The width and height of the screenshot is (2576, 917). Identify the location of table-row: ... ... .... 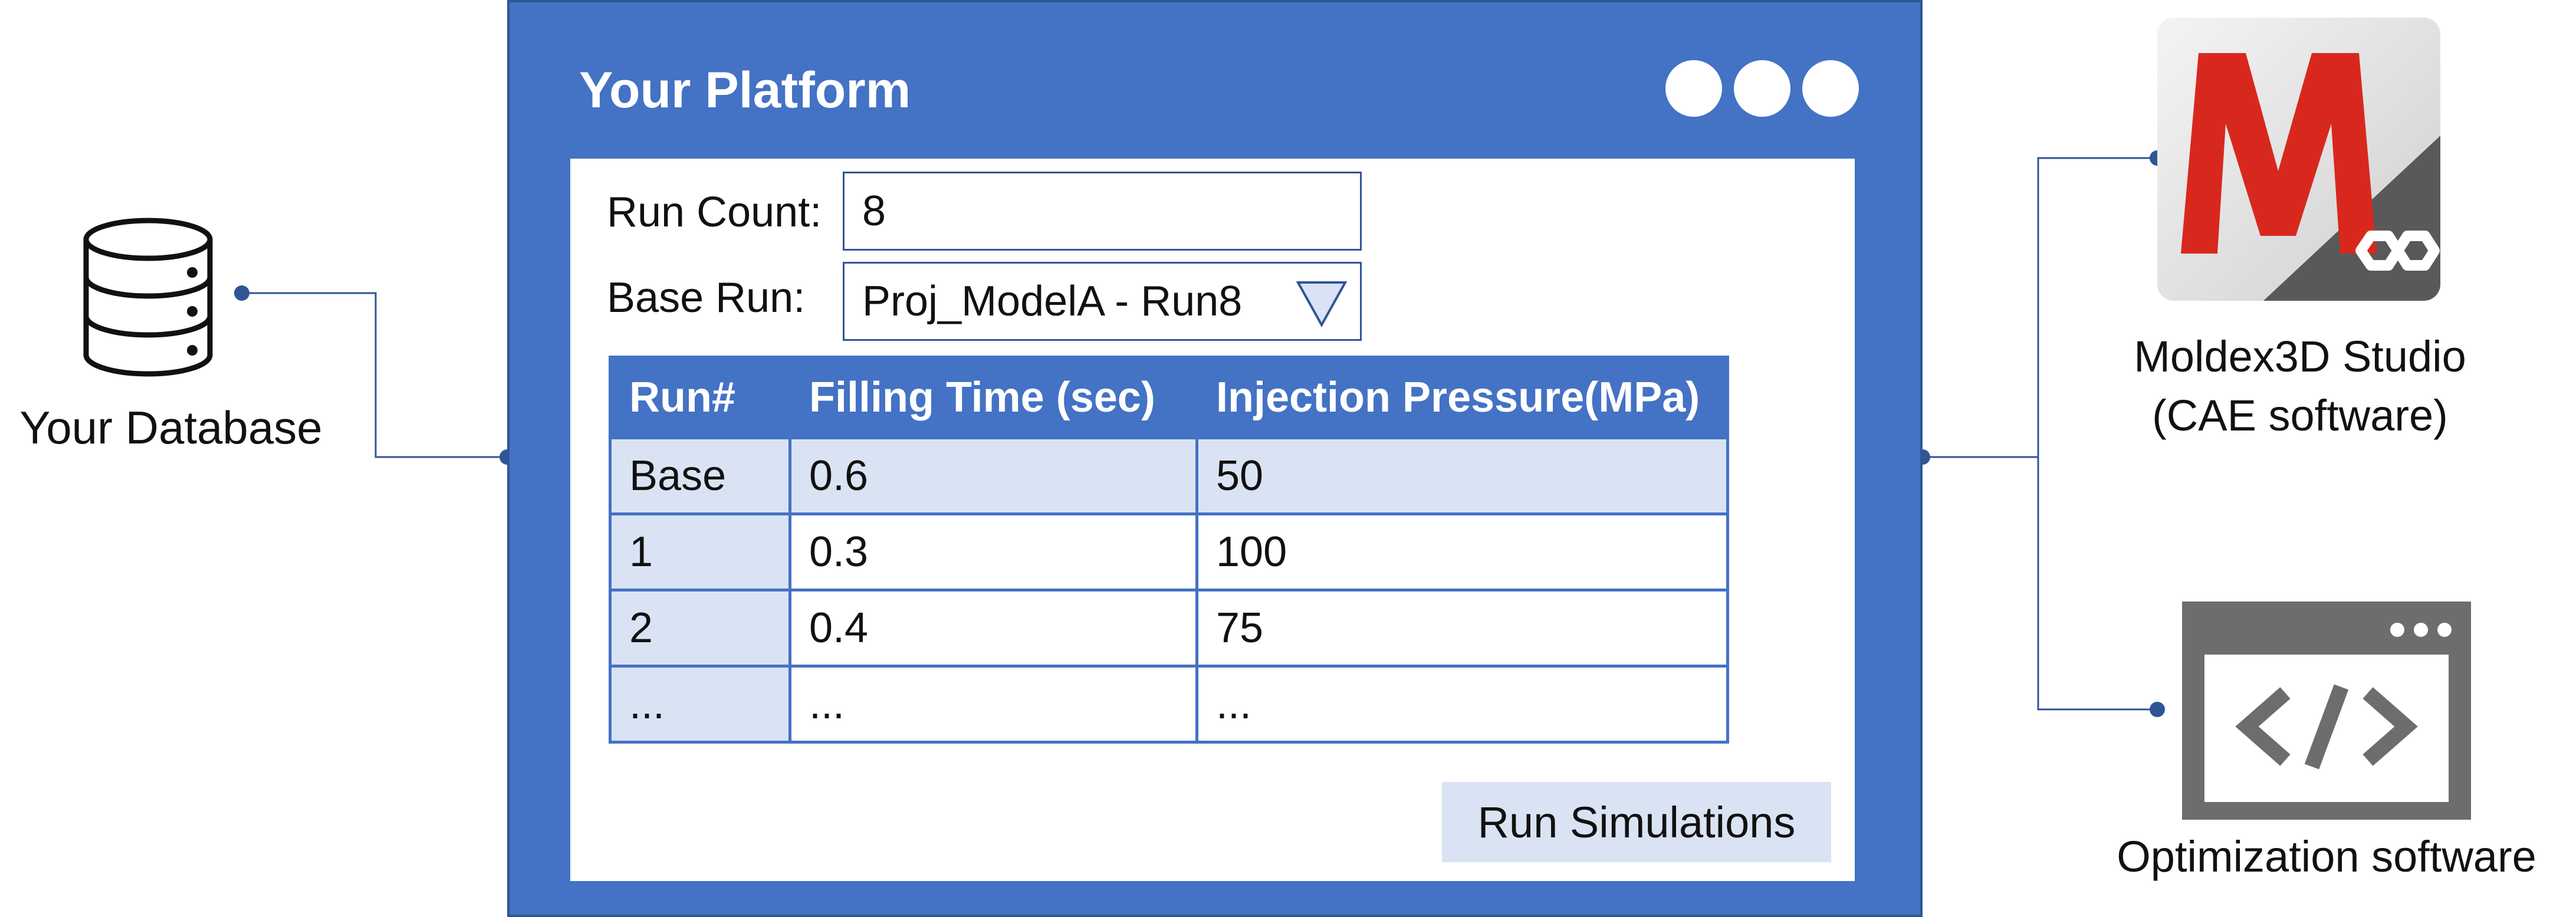
(1169, 704).